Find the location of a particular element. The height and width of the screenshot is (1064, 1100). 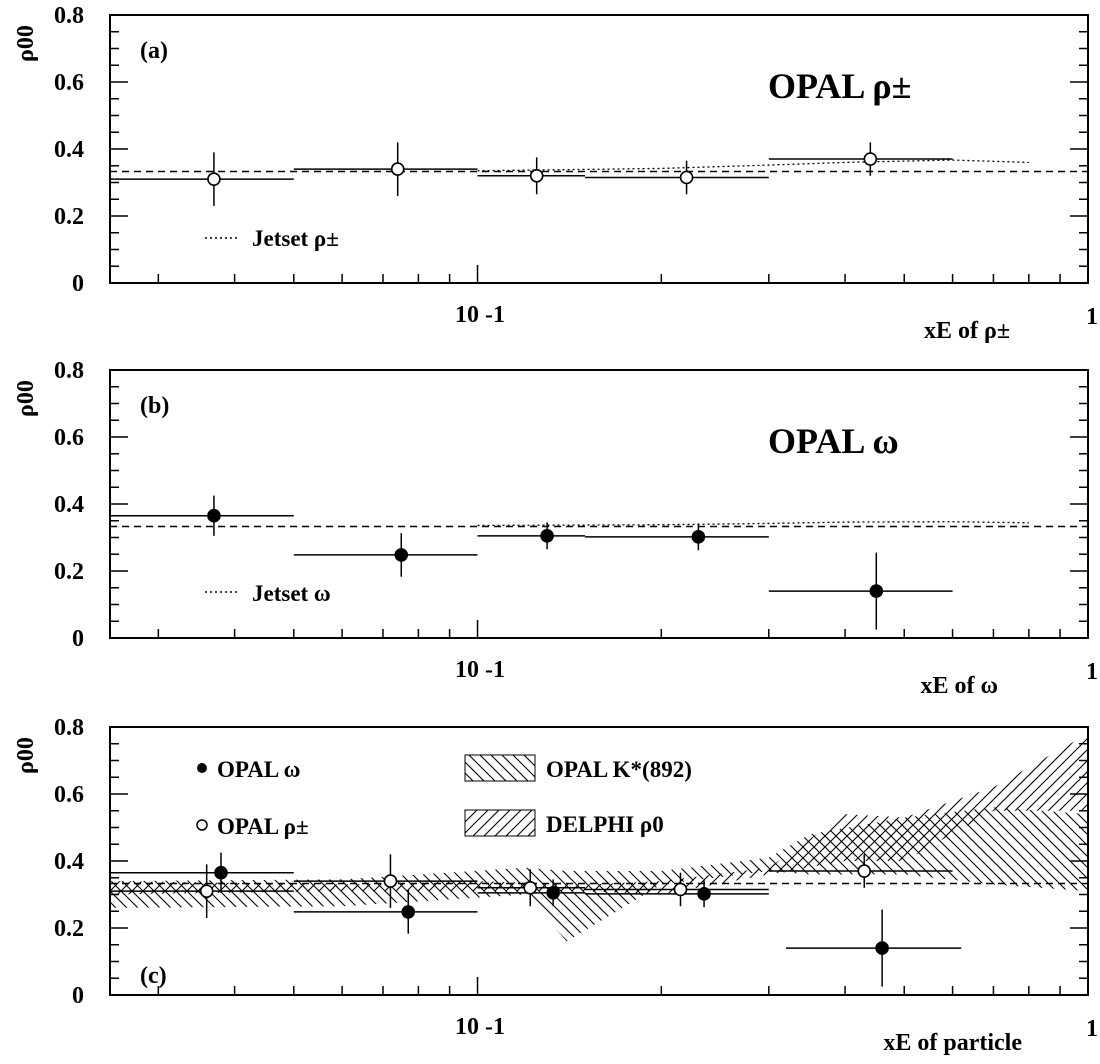

legend-label: DELPHI ρ0 is located at coordinates (605, 824).